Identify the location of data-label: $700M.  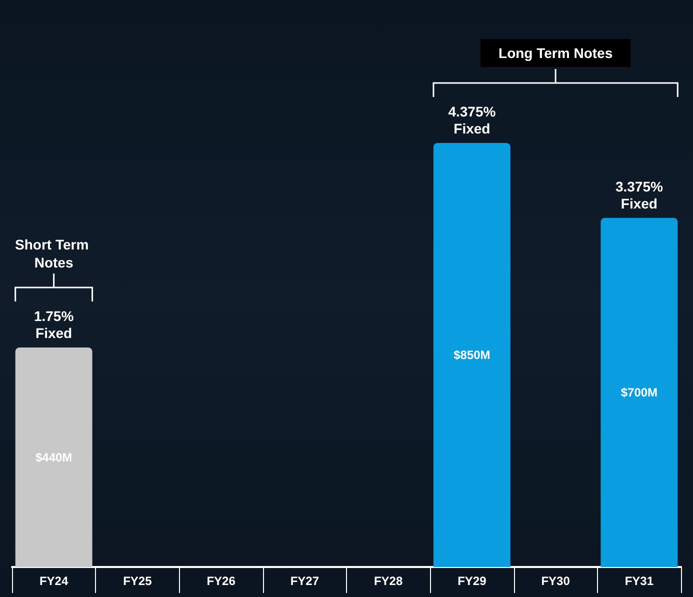
(639, 392).